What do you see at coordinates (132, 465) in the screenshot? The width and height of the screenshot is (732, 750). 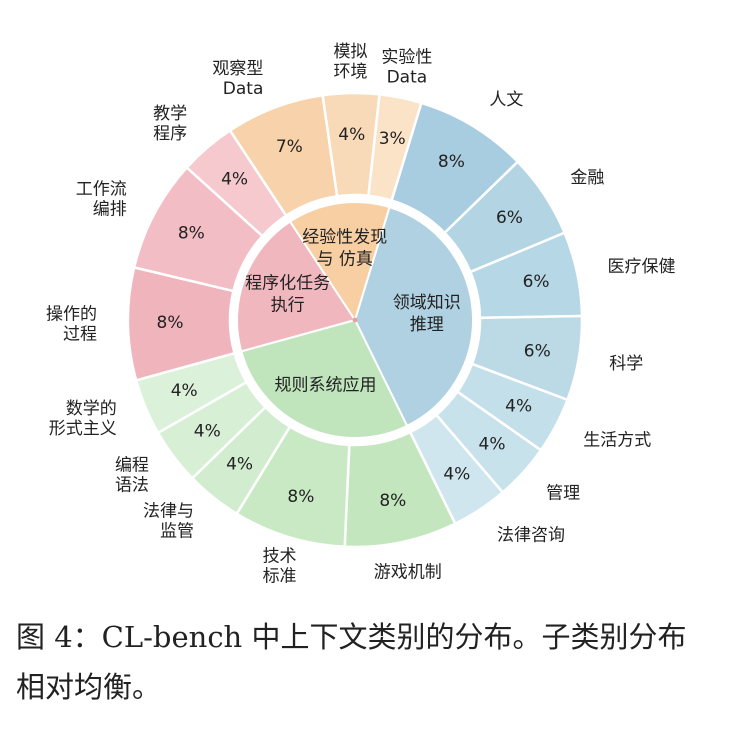 I see `segment-name: 编程` at bounding box center [132, 465].